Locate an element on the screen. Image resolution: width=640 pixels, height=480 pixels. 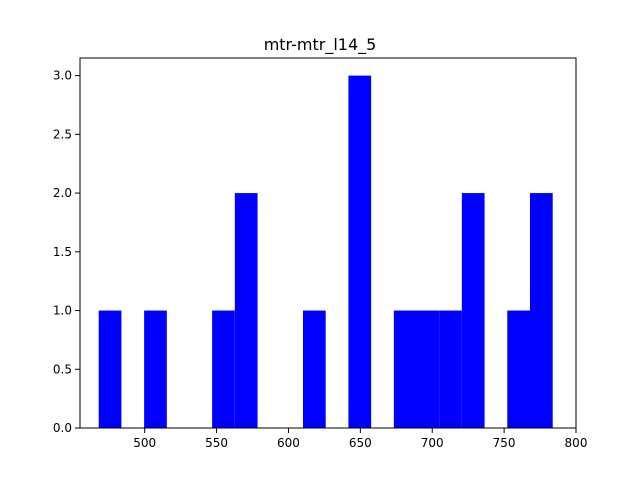
x-tick-label: 700 is located at coordinates (432, 443).